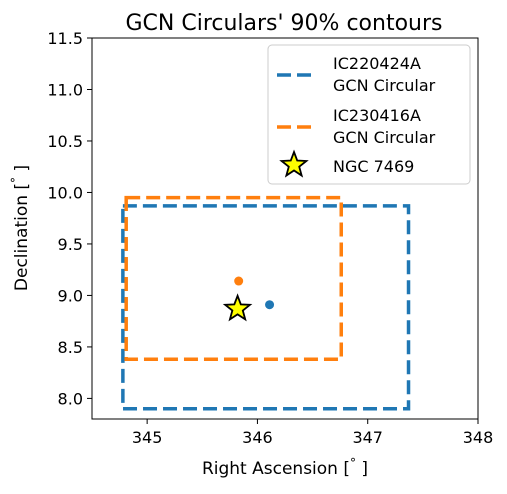 The height and width of the screenshot is (494, 507). Describe the element at coordinates (69, 218) in the screenshot. I see `y-axis-ticks: 8.0 8.5 9.0 9.5 10.0 10.5 11.0 11.5` at that location.